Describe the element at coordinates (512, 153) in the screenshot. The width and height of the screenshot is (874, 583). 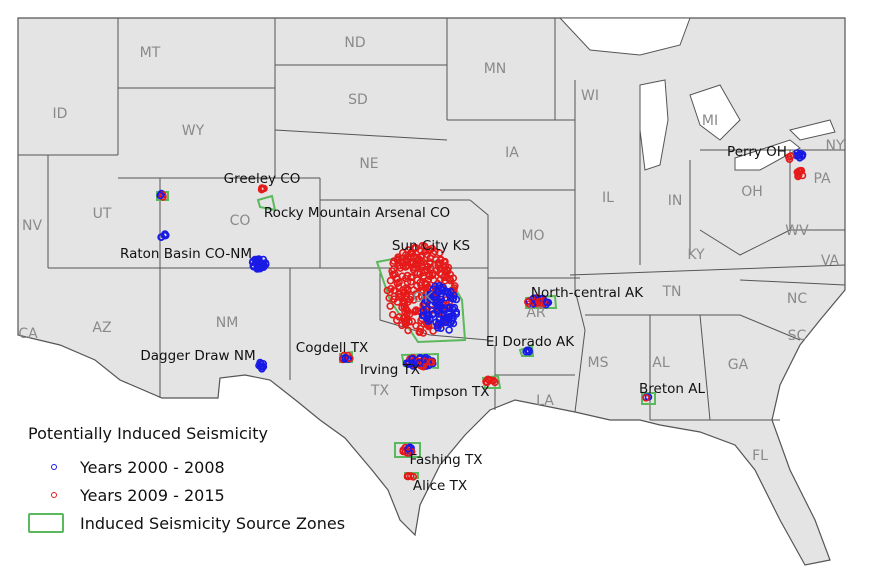
I see `state-label-ia: IA` at that location.